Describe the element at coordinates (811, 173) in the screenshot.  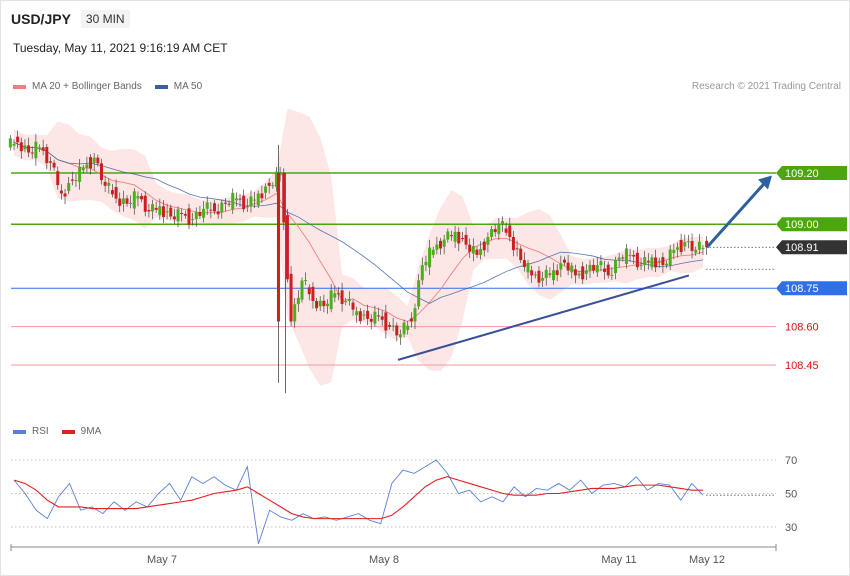
I see `level-tag-resistance` at that location.